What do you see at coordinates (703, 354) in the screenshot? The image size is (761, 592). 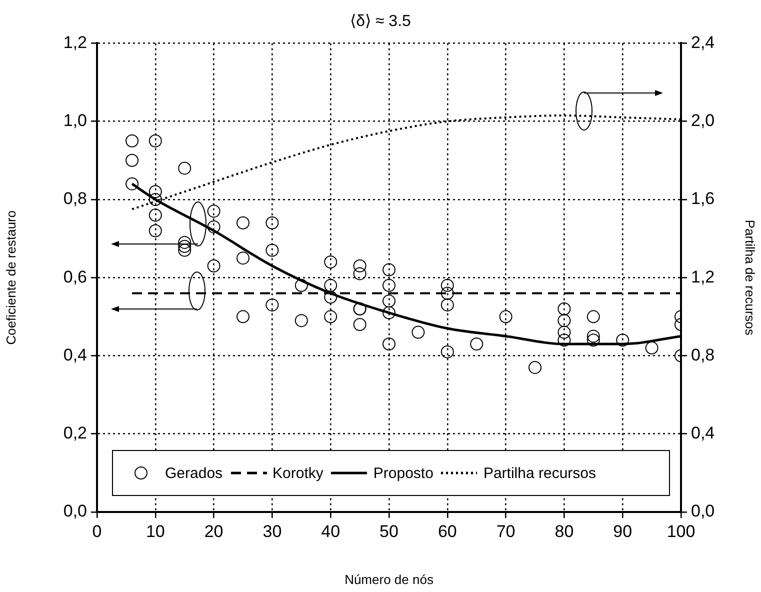 I see `y2-tick-label: 0,8` at bounding box center [703, 354].